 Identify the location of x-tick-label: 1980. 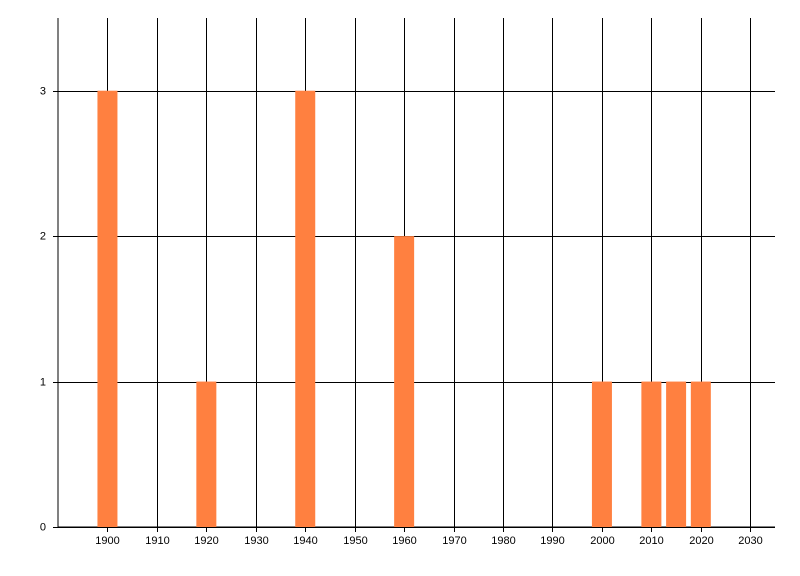
(503, 541).